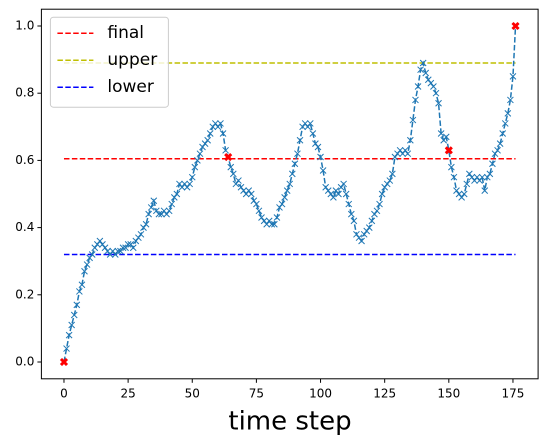 This screenshot has width=547, height=446. I want to click on x-tick-label: 25, so click(127, 393).